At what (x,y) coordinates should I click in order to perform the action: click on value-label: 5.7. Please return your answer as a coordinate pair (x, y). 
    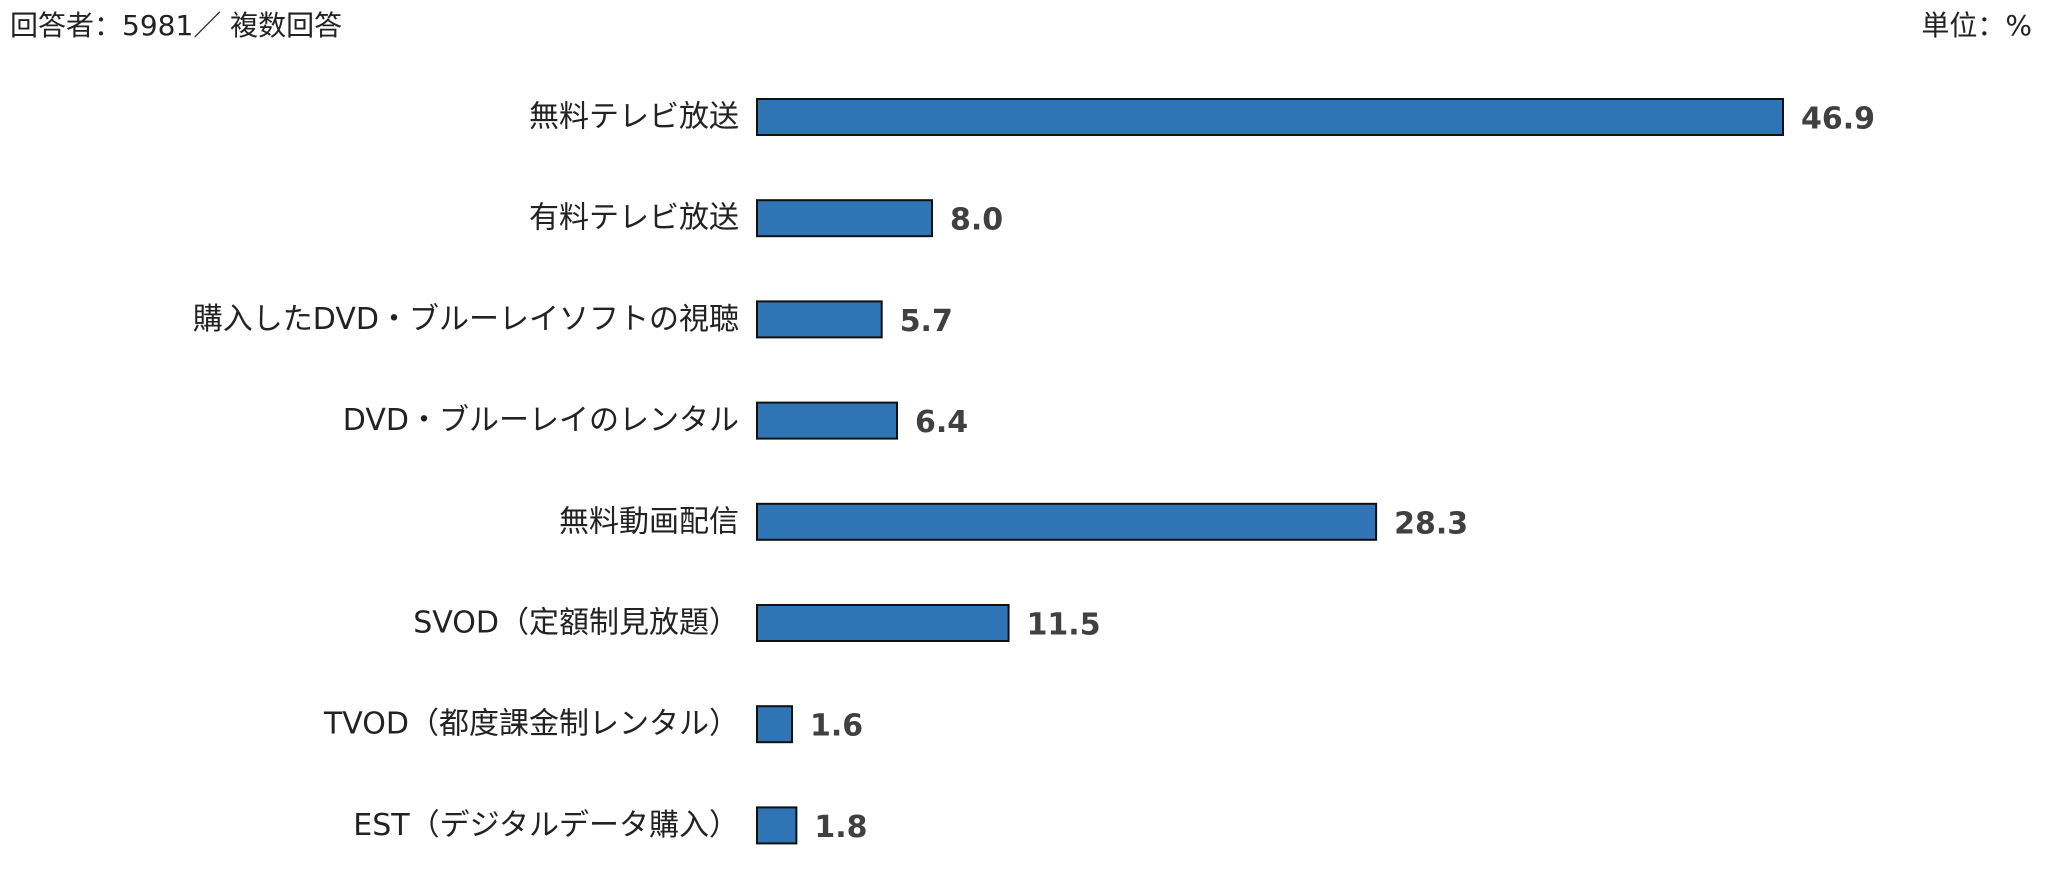
    Looking at the image, I should click on (926, 321).